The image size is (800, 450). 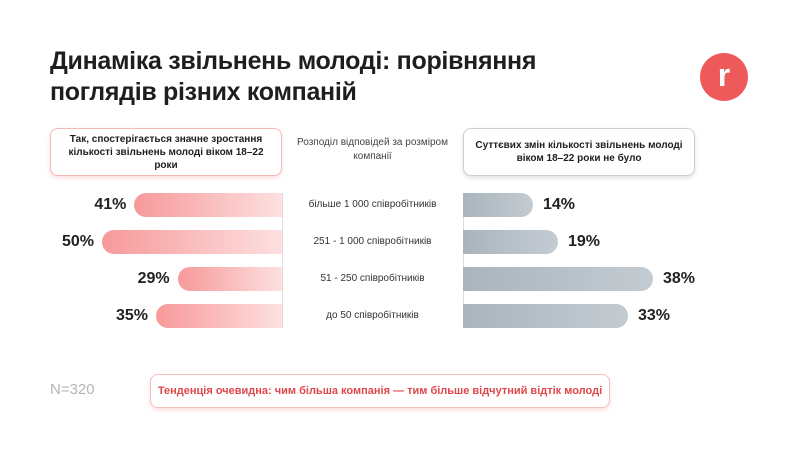 I want to click on sample-size: N=320, so click(x=72, y=389).